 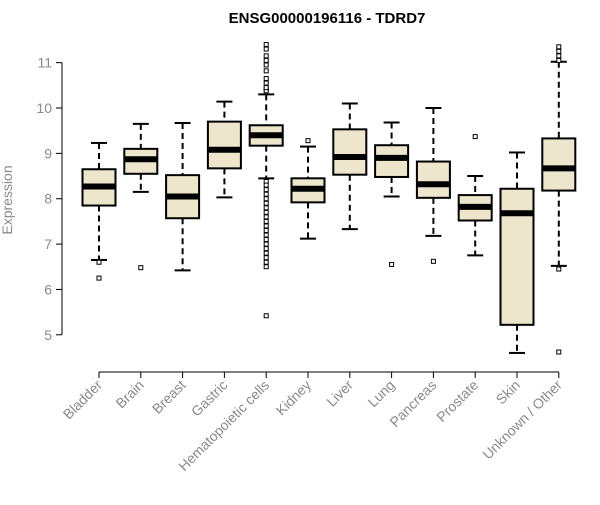 What do you see at coordinates (339, 393) in the screenshot?
I see `x-tick-label: Liver` at bounding box center [339, 393].